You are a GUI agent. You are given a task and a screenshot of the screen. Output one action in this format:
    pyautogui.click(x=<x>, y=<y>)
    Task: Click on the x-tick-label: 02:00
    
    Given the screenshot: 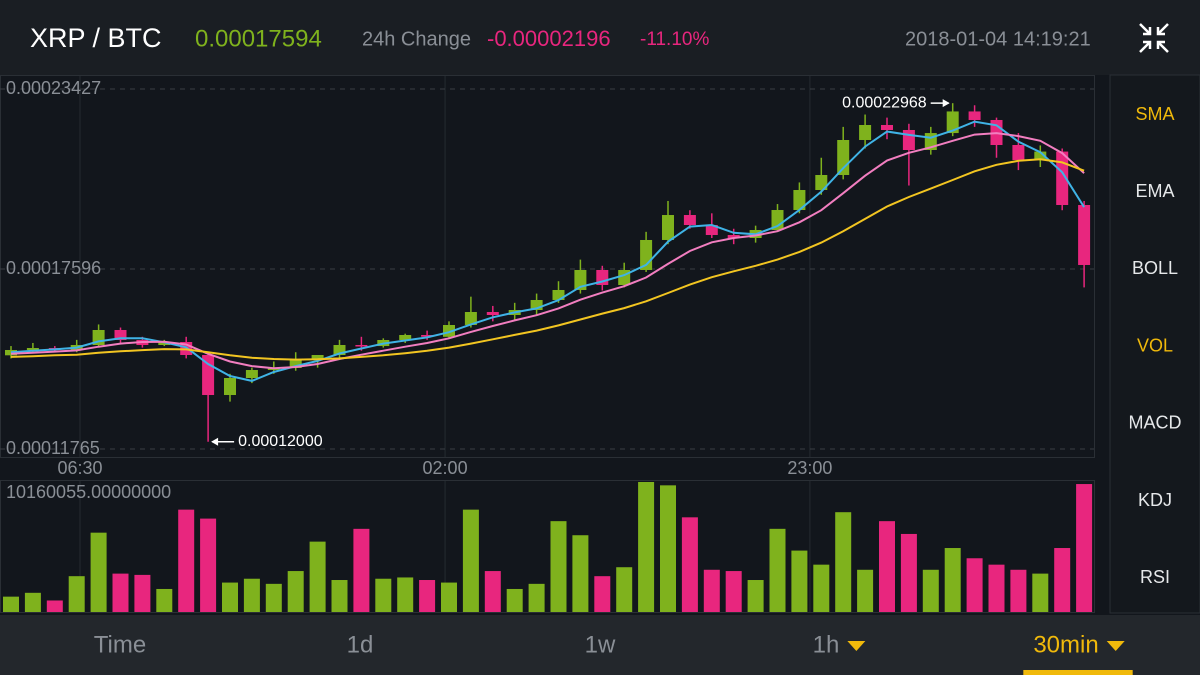 What is the action you would take?
    pyautogui.click(x=445, y=468)
    